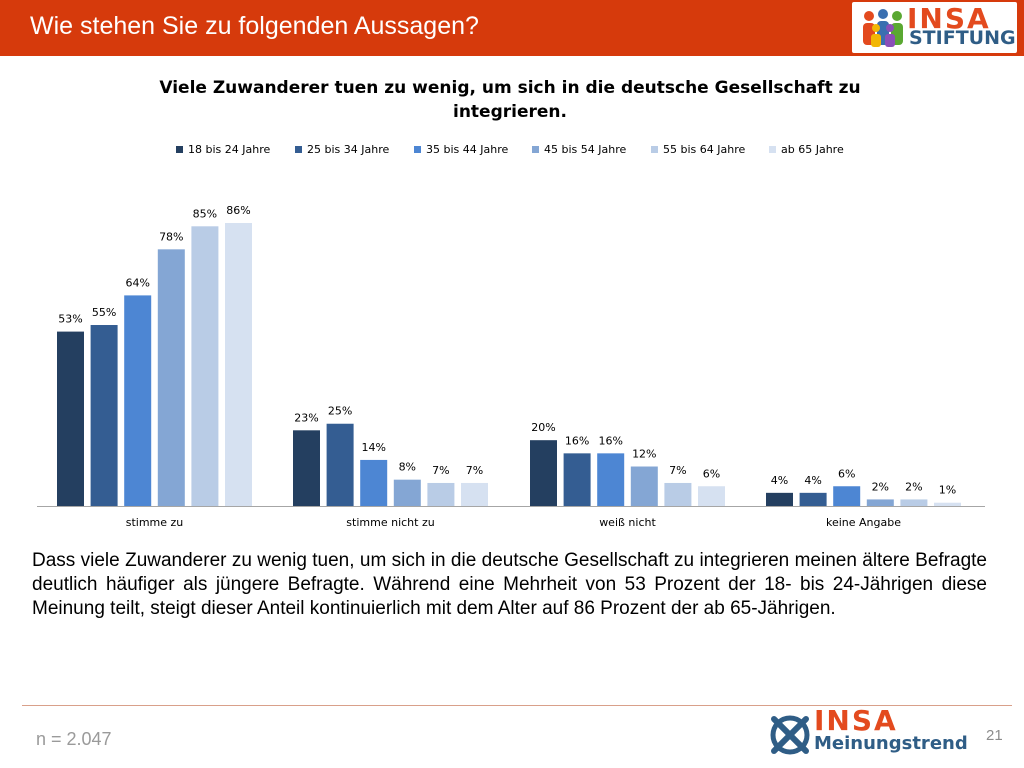  Describe the element at coordinates (962, 38) in the screenshot. I see `logo-subtitle-text: STIFTUNG` at that location.